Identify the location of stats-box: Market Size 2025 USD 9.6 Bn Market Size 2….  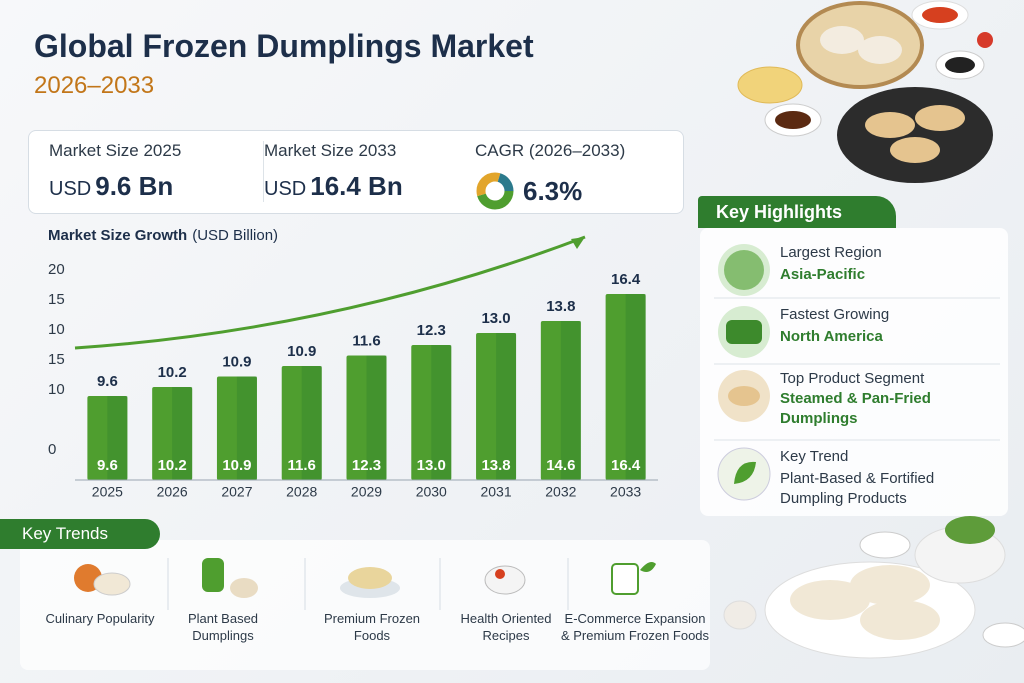
(356, 172).